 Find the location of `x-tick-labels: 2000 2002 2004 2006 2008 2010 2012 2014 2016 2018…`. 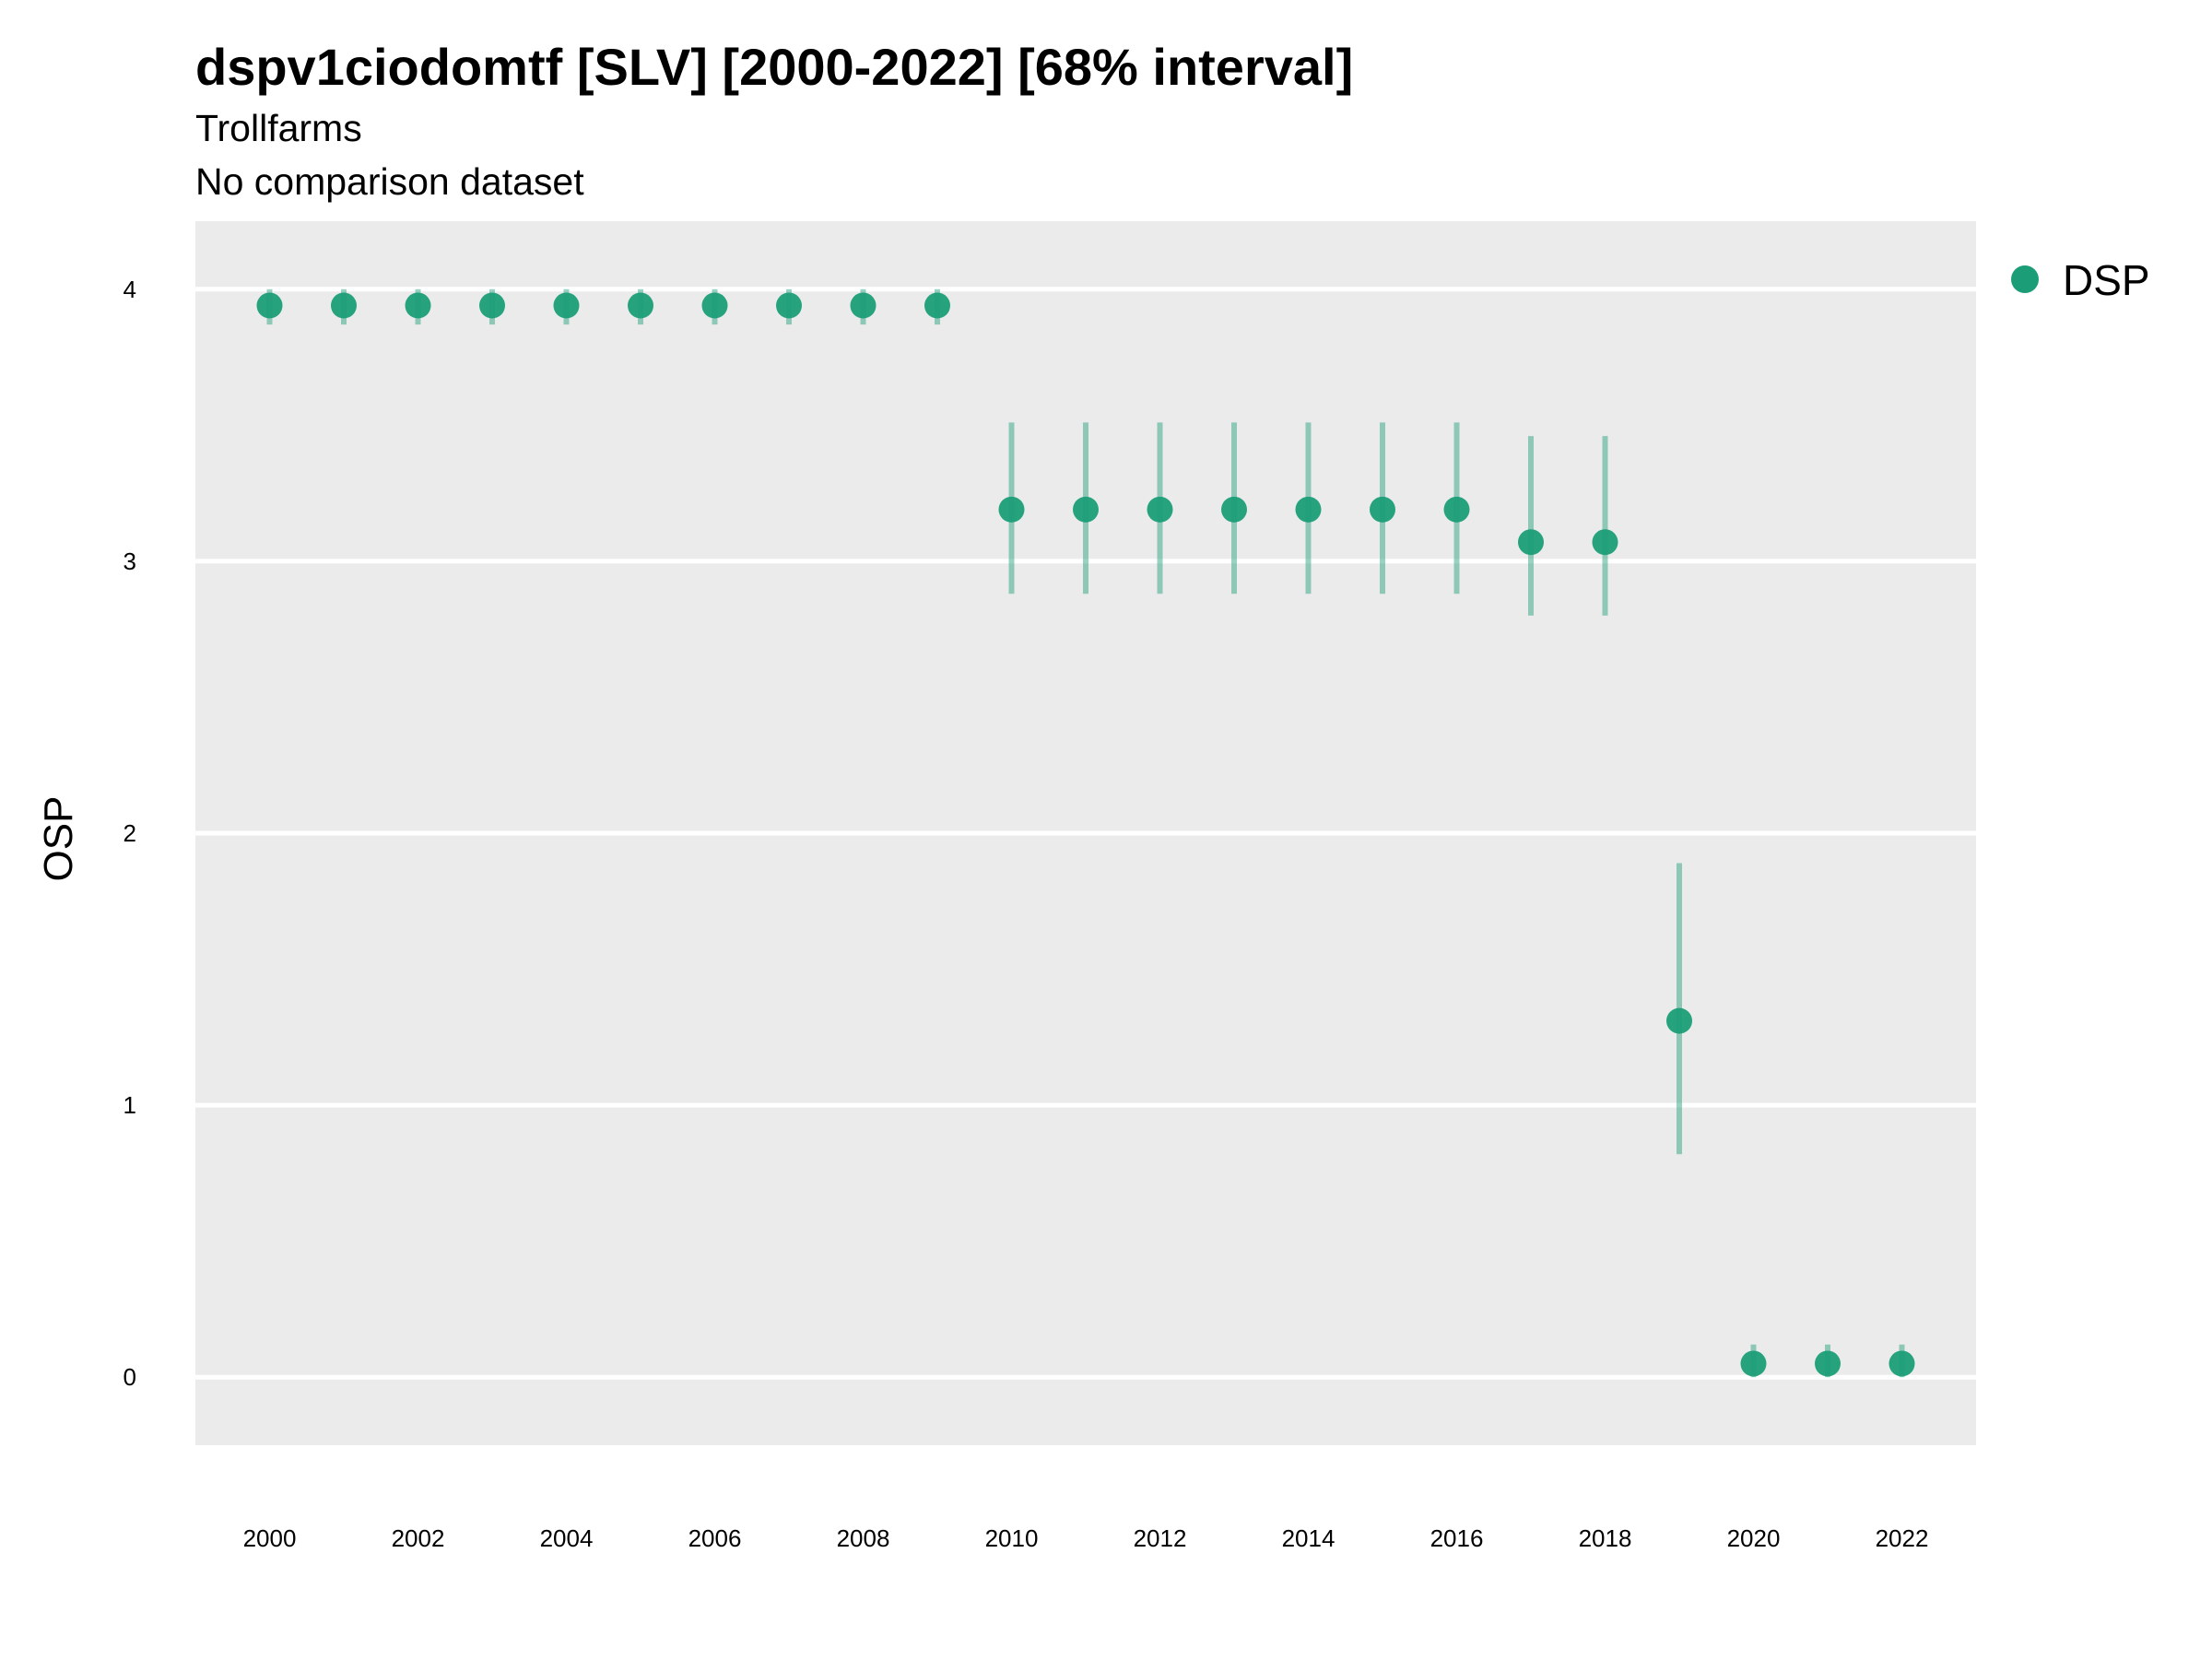

x-tick-labels: 2000 2002 2004 2006 2008 2010 2012 2014 2016 2018… is located at coordinates (1086, 1538).